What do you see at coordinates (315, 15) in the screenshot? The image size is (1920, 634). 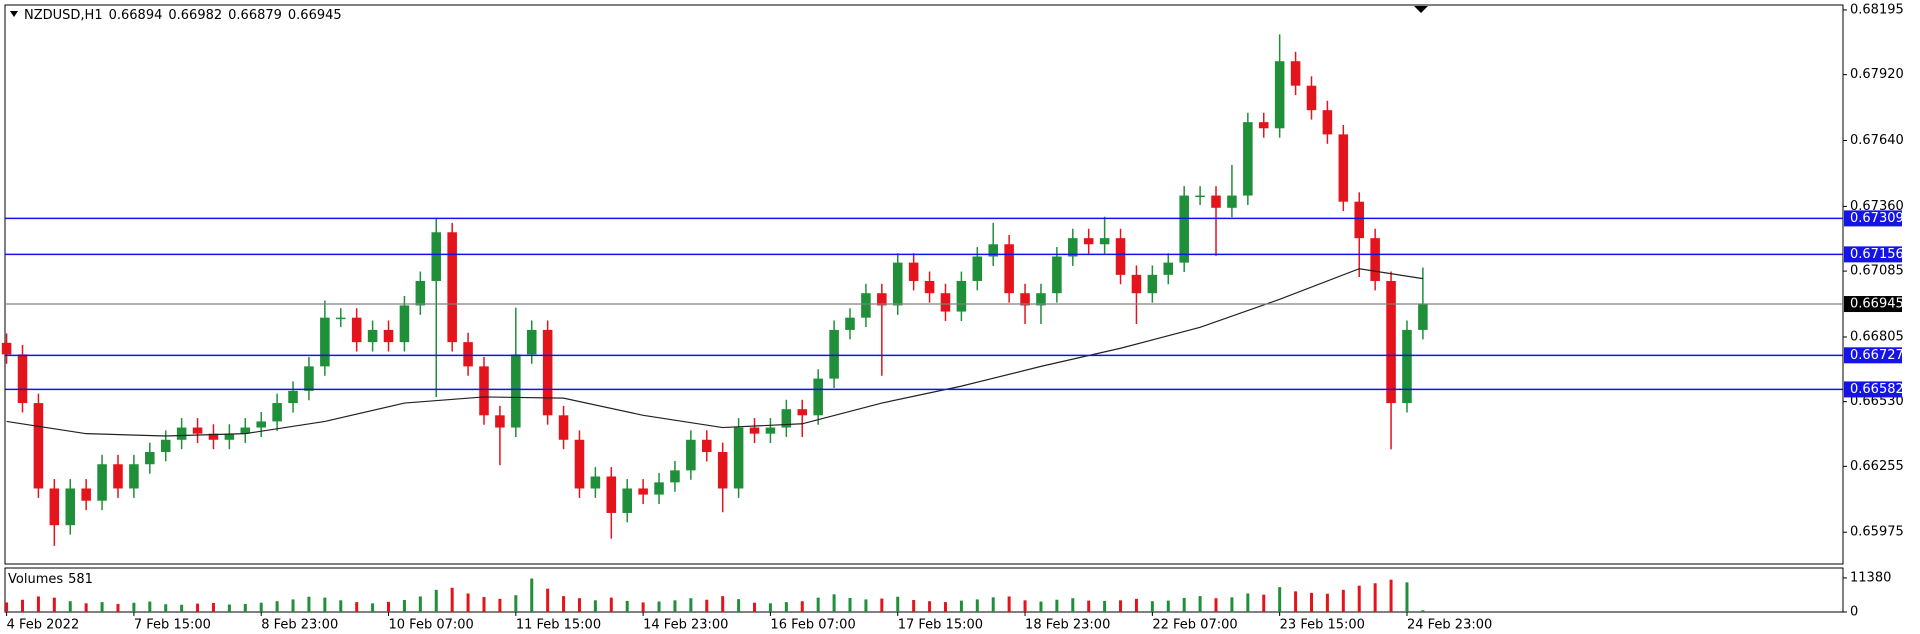 I see `header-value: 0.66945` at bounding box center [315, 15].